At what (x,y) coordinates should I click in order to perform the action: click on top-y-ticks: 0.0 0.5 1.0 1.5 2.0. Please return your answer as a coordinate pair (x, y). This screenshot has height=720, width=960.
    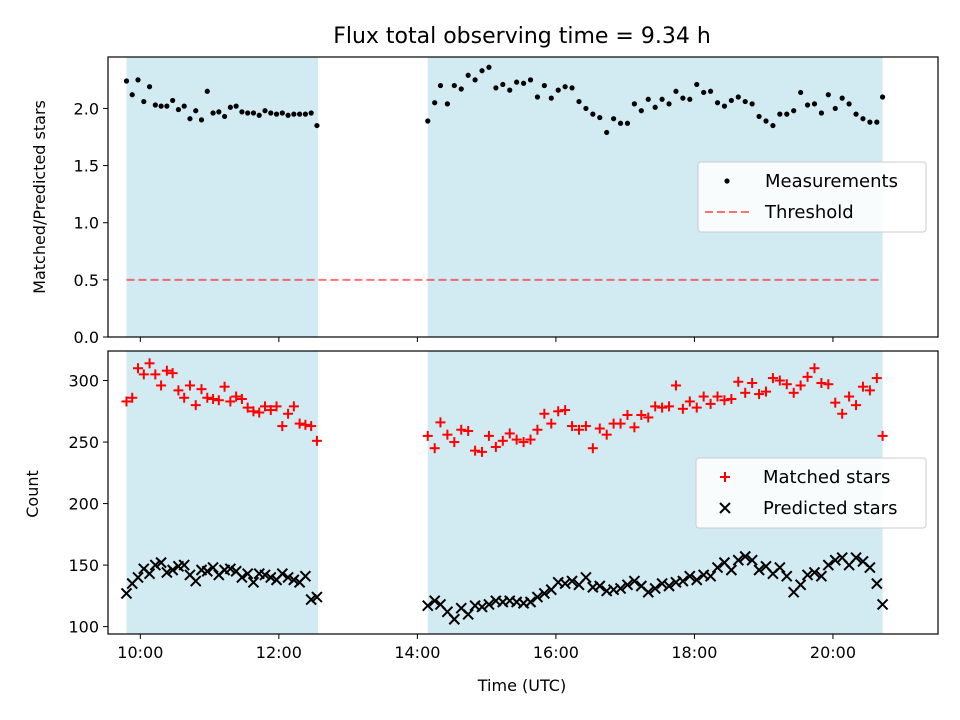
    Looking at the image, I should click on (91, 223).